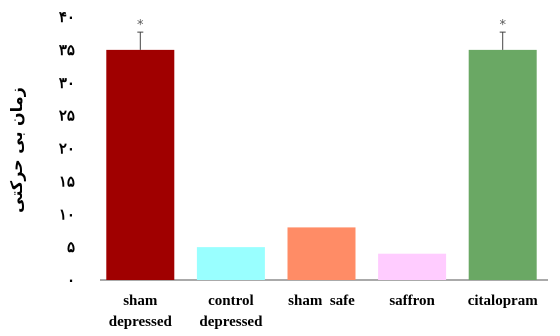 Image resolution: width=560 pixels, height=336 pixels. Describe the element at coordinates (67, 181) in the screenshot. I see `y-tick-label: ١۵` at that location.